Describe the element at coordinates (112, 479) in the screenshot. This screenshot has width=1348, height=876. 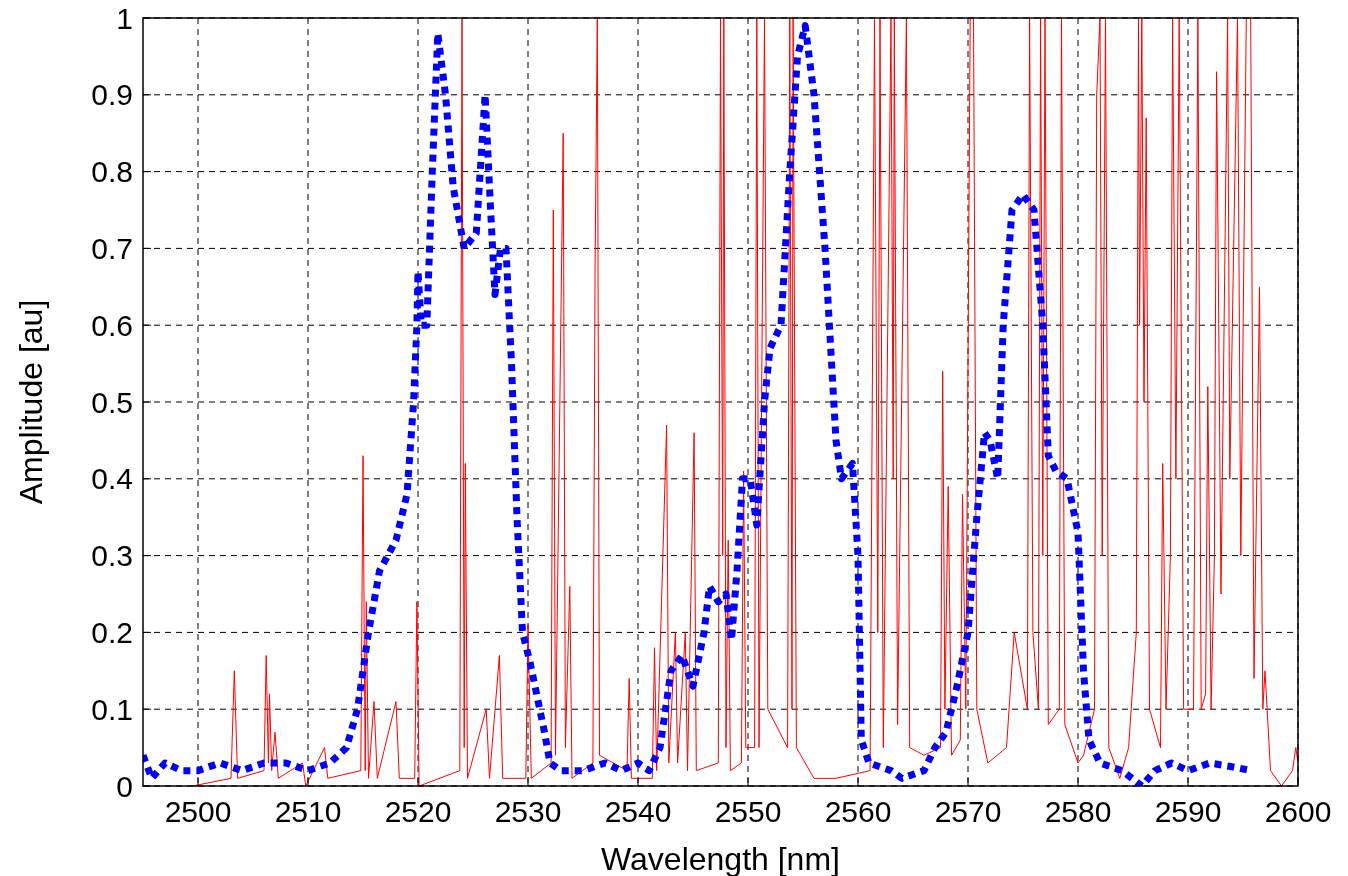
I see `y-tick-label: 0.4` at that location.